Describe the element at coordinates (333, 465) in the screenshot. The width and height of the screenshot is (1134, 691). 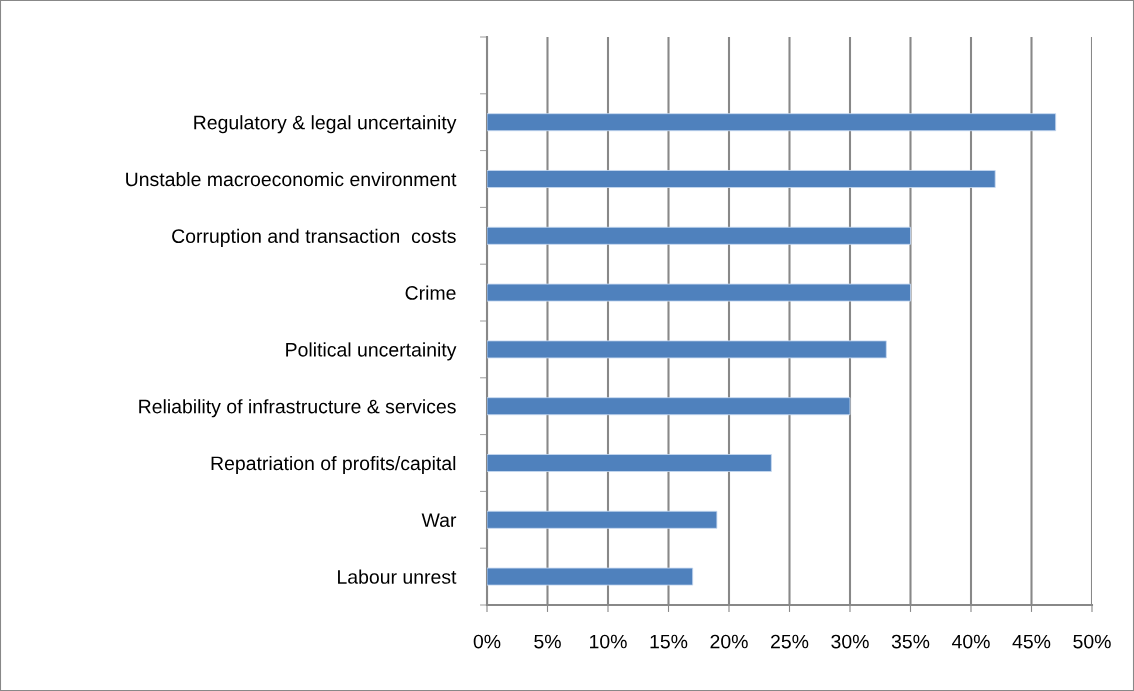
I see `y-tick-label: Repatriation of profits/capital` at that location.